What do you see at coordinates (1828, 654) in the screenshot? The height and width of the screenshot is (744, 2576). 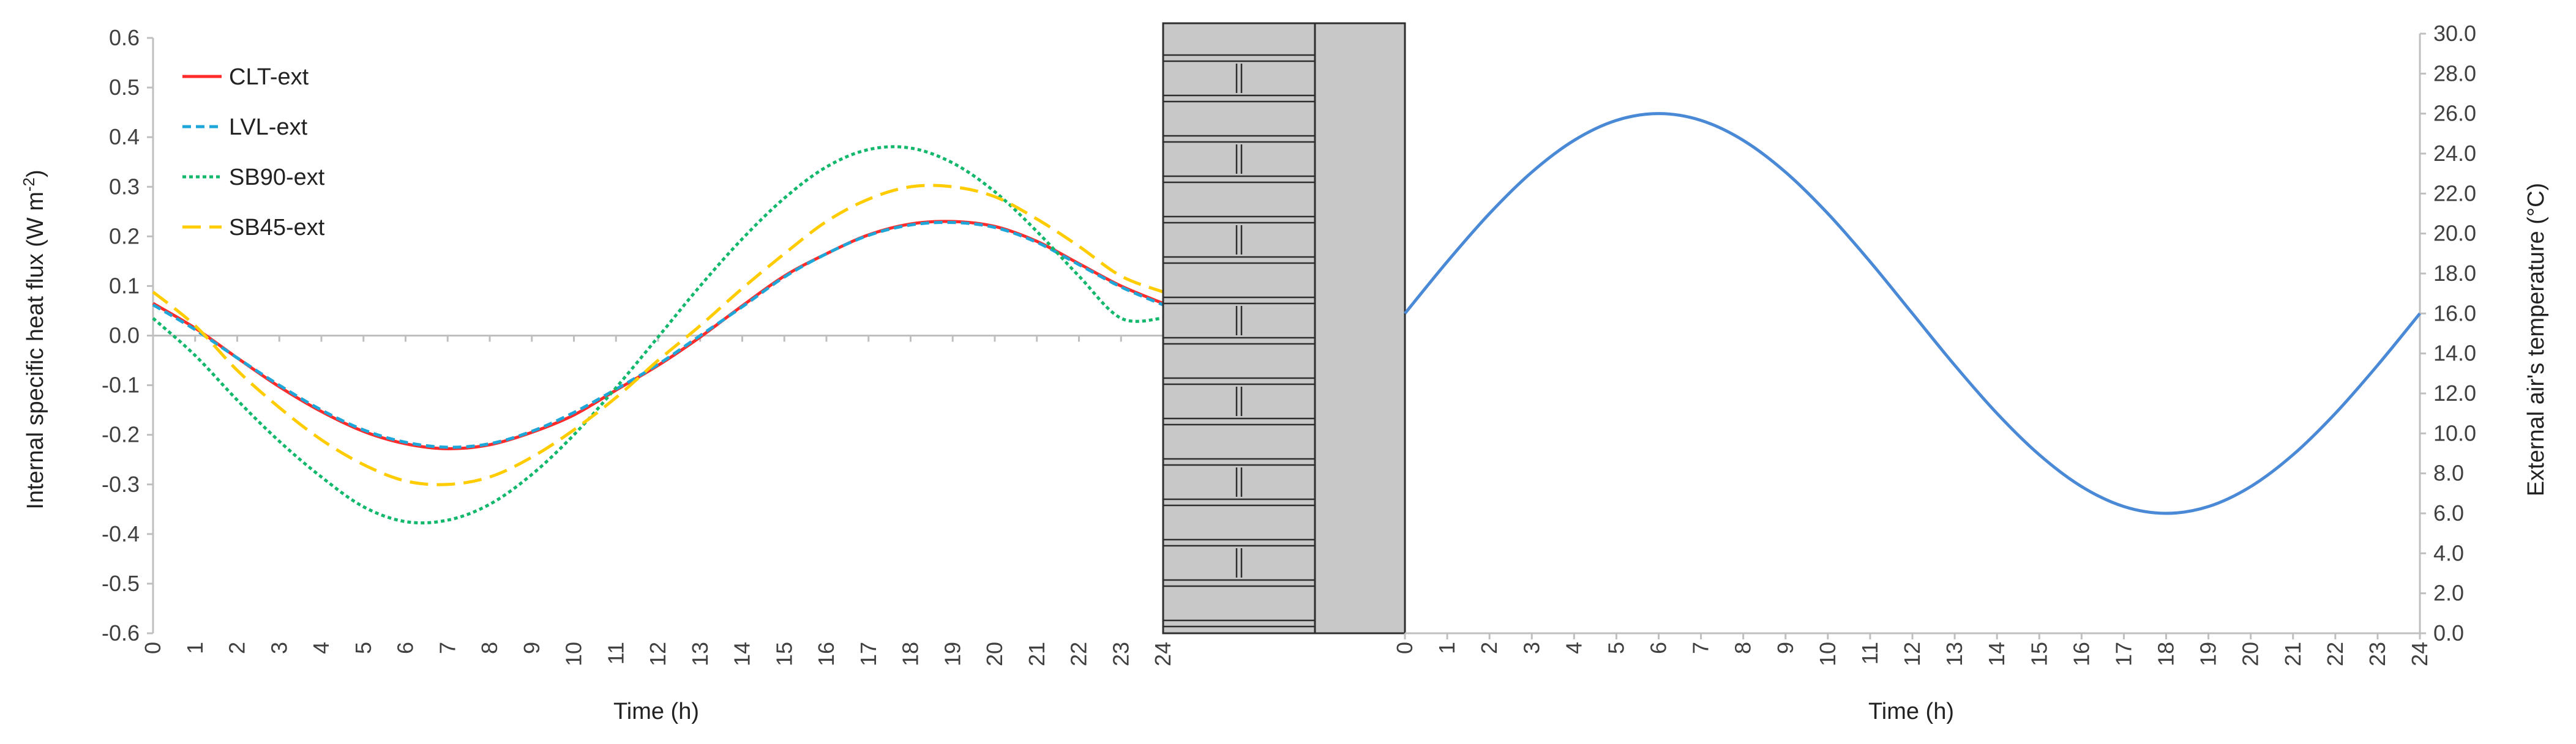 I see `right-x-tick-label: 10` at bounding box center [1828, 654].